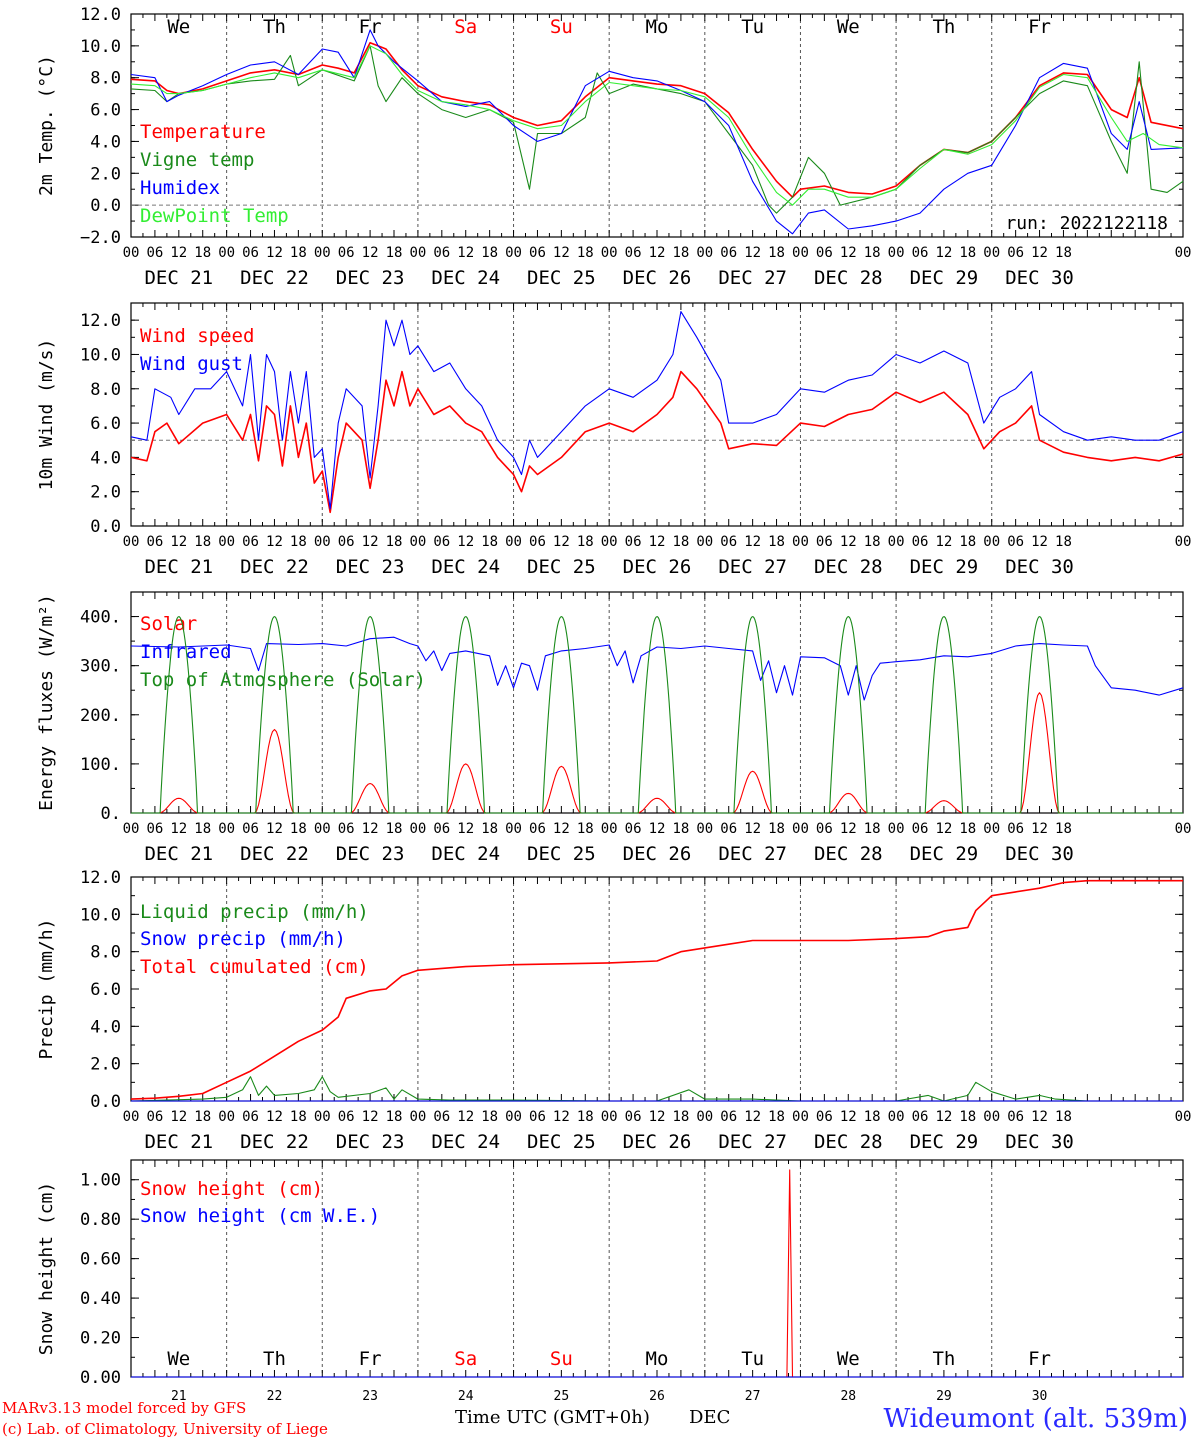  What do you see at coordinates (100, 1220) in the screenshot?
I see `y-tick-label: 0.80` at bounding box center [100, 1220].